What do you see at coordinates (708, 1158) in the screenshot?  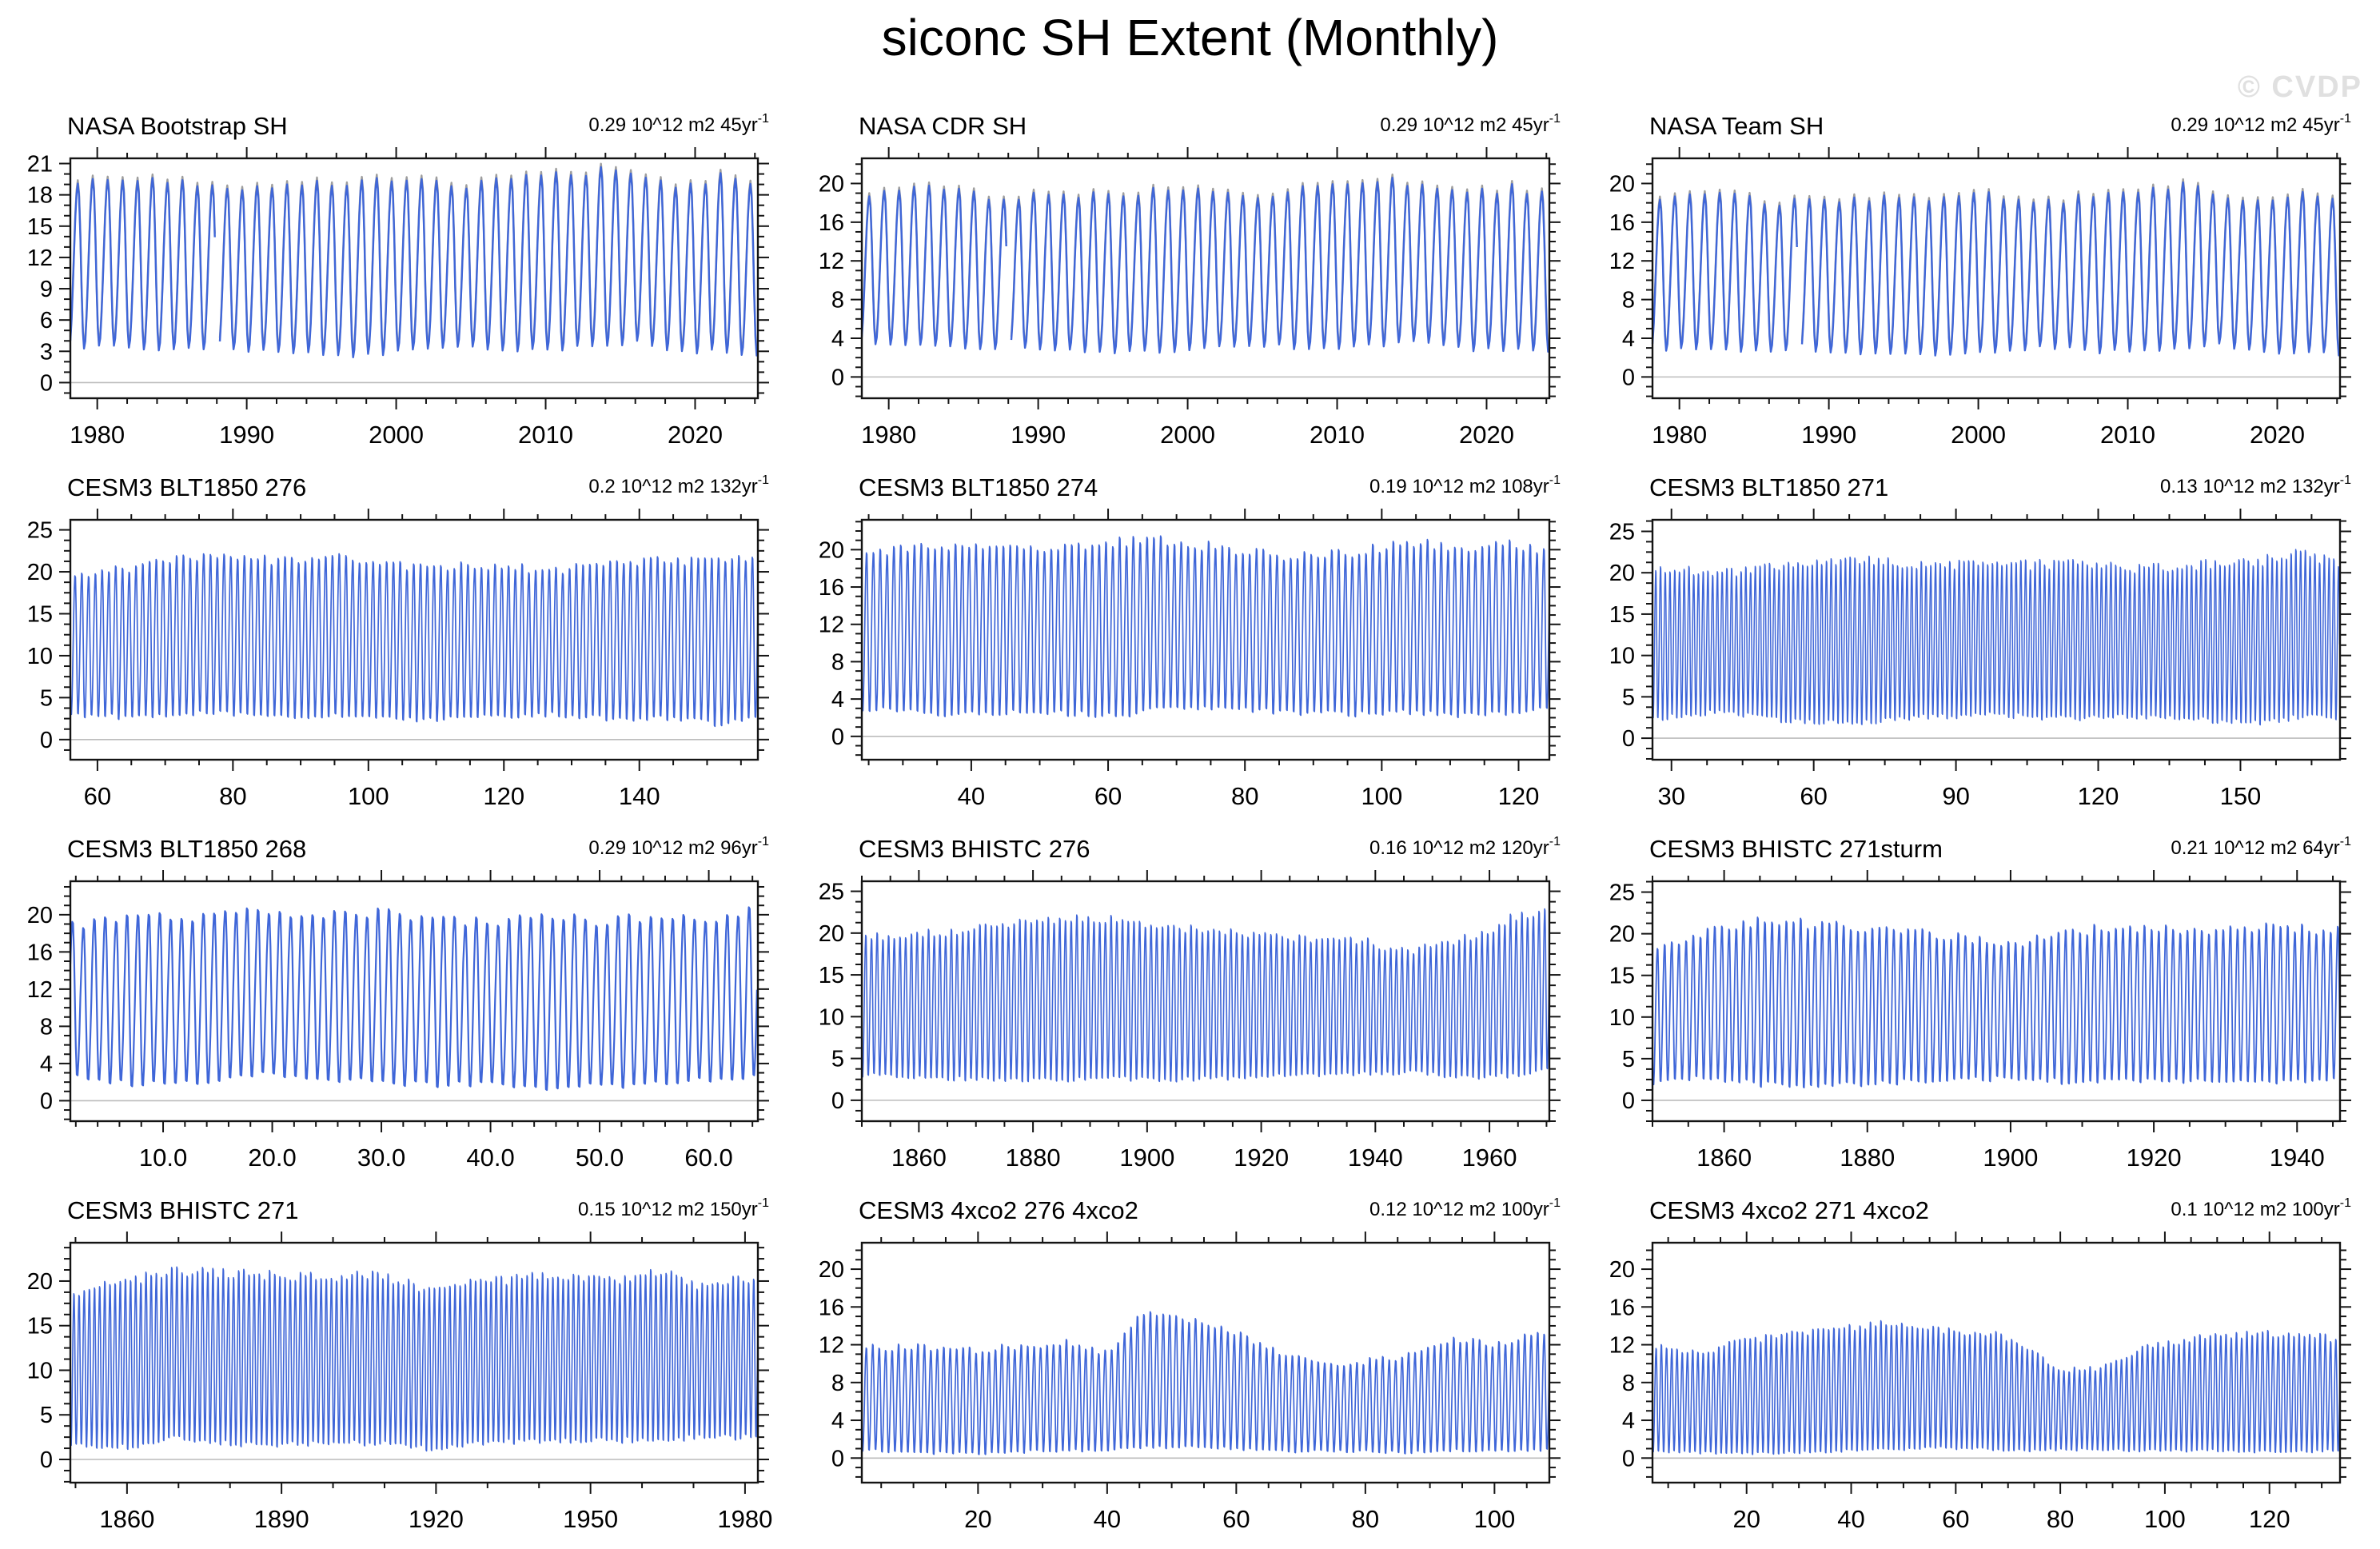 I see `x-tick-label: 60.0` at bounding box center [708, 1158].